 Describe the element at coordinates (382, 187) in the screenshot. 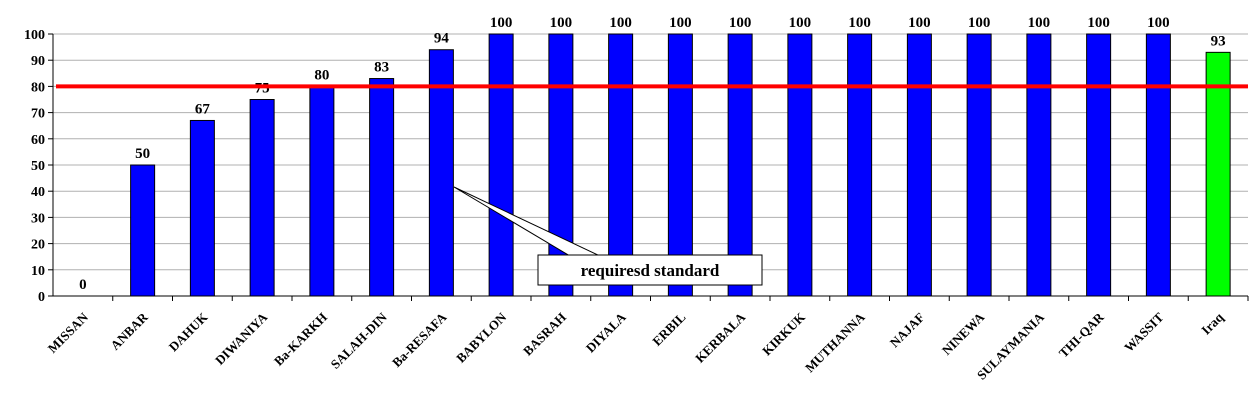

I see `bar-salah-din` at that location.